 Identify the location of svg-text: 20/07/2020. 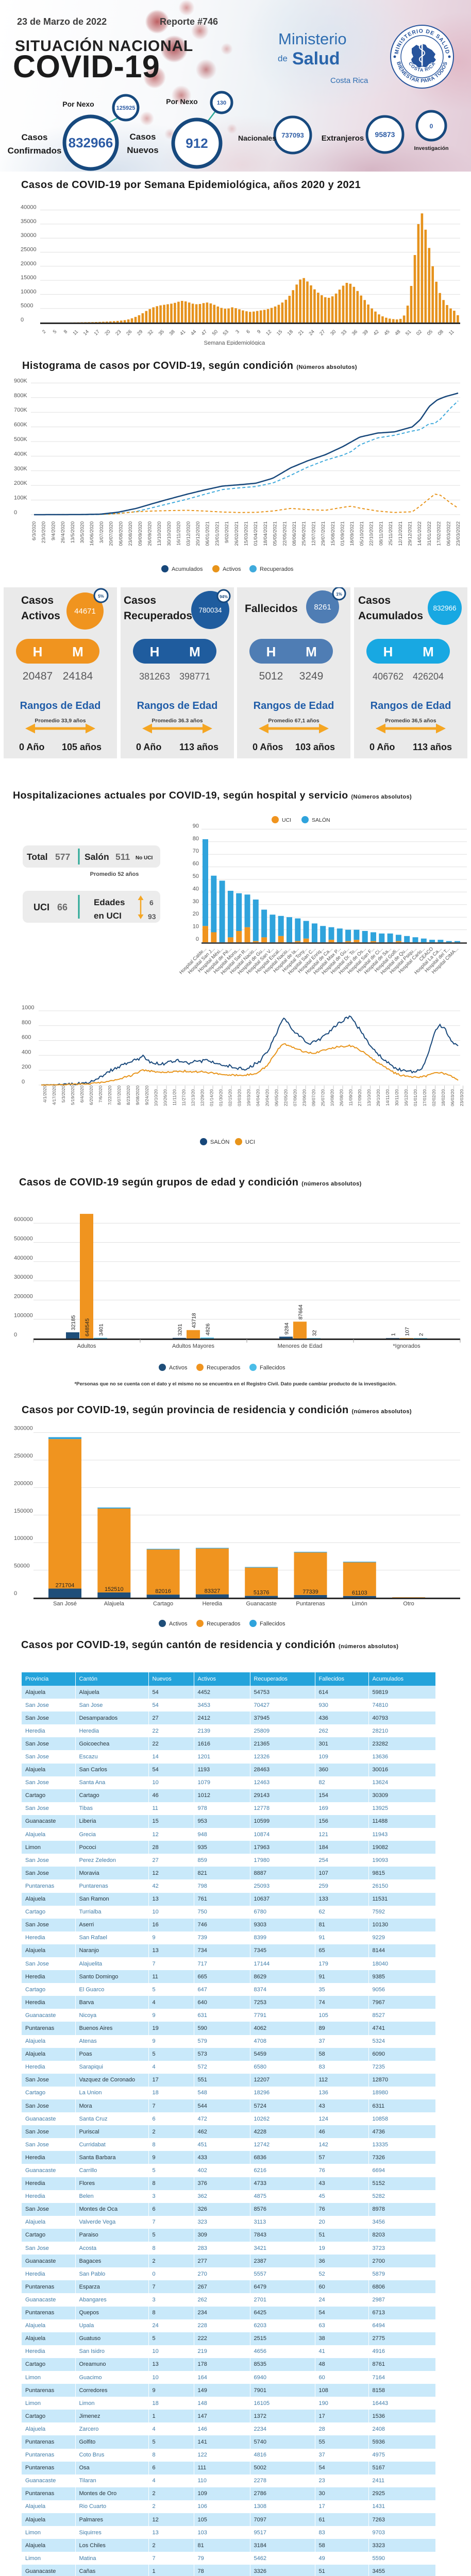
(111, 533).